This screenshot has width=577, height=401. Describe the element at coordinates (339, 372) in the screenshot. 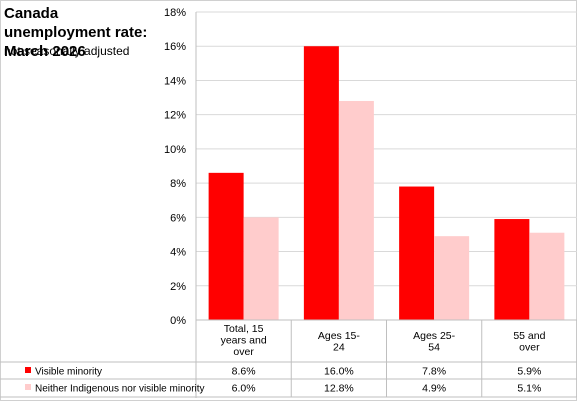

I see `data-value: 16.0%` at that location.